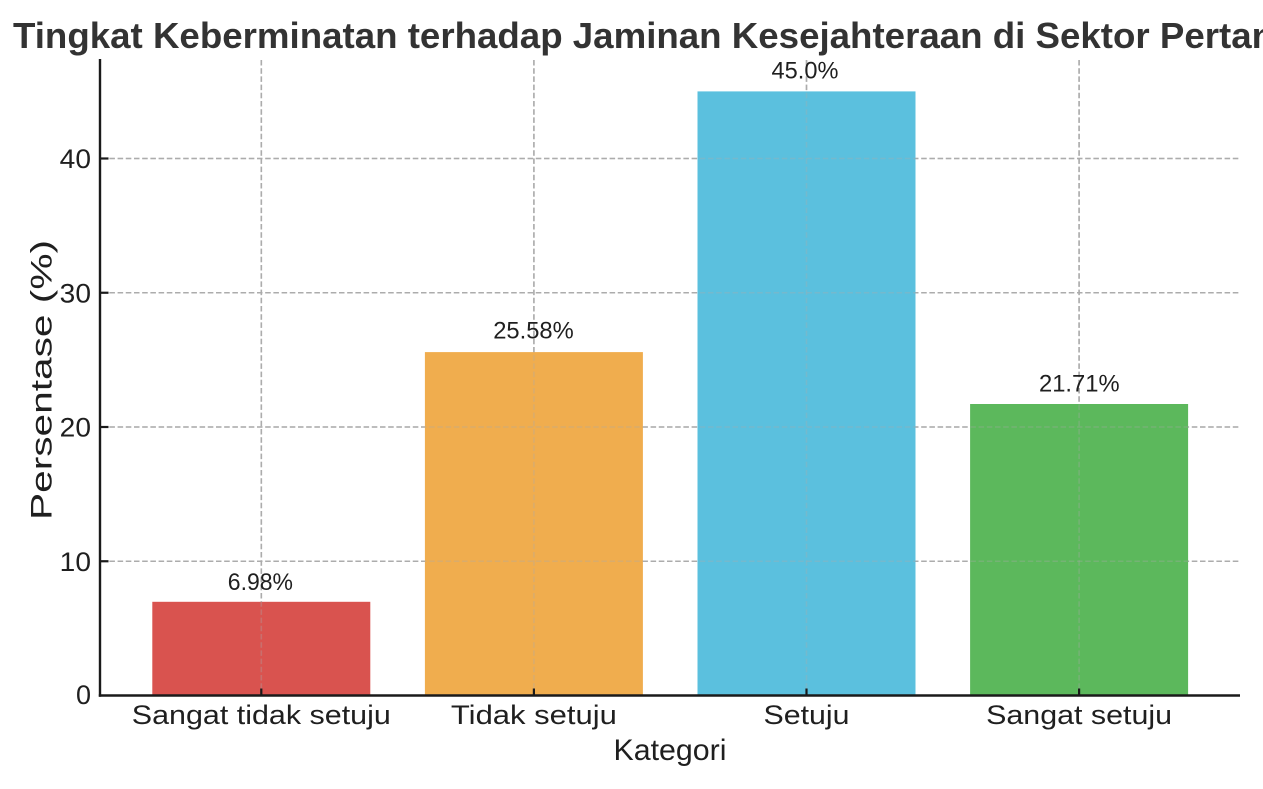 This screenshot has width=1263, height=789. I want to click on svg-text: Sangat setuju, so click(1079, 715).